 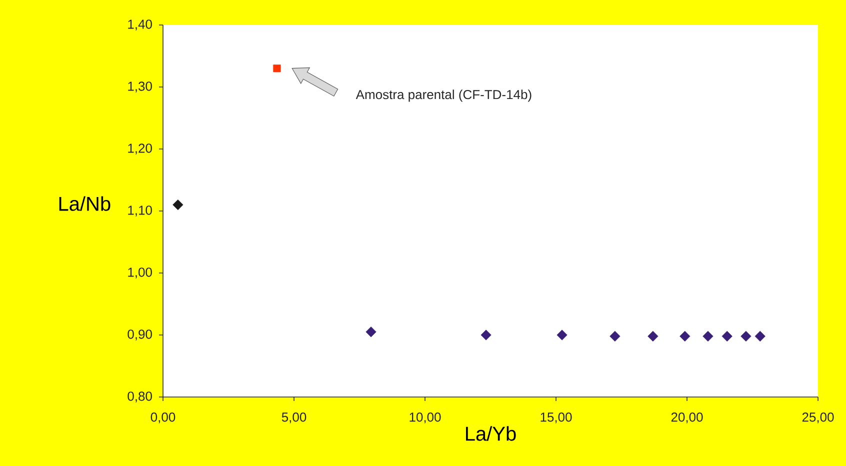 What do you see at coordinates (140, 273) in the screenshot?
I see `y-tick-label: 1,00` at bounding box center [140, 273].